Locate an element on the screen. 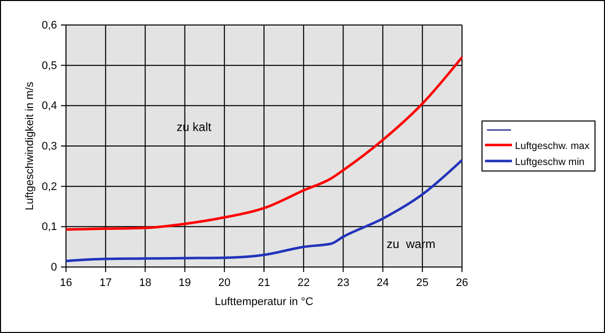  x-tick-label: 24 is located at coordinates (382, 282).